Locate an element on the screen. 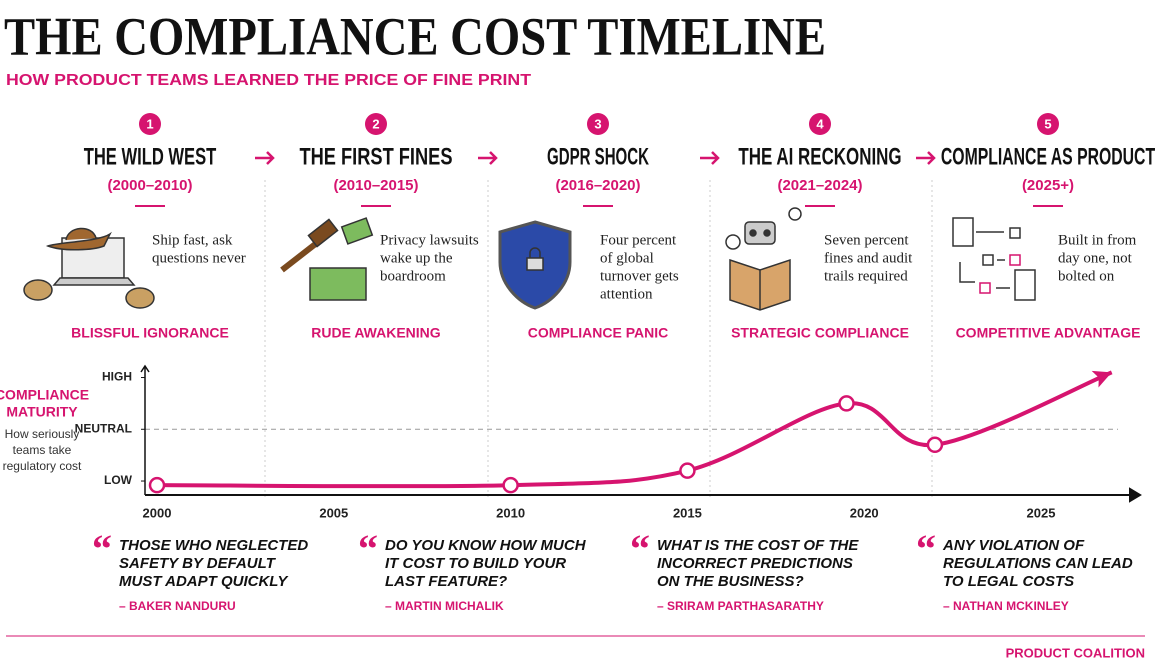 The image size is (1160, 665). y-tick-label: NEUTRAL is located at coordinates (103, 428).